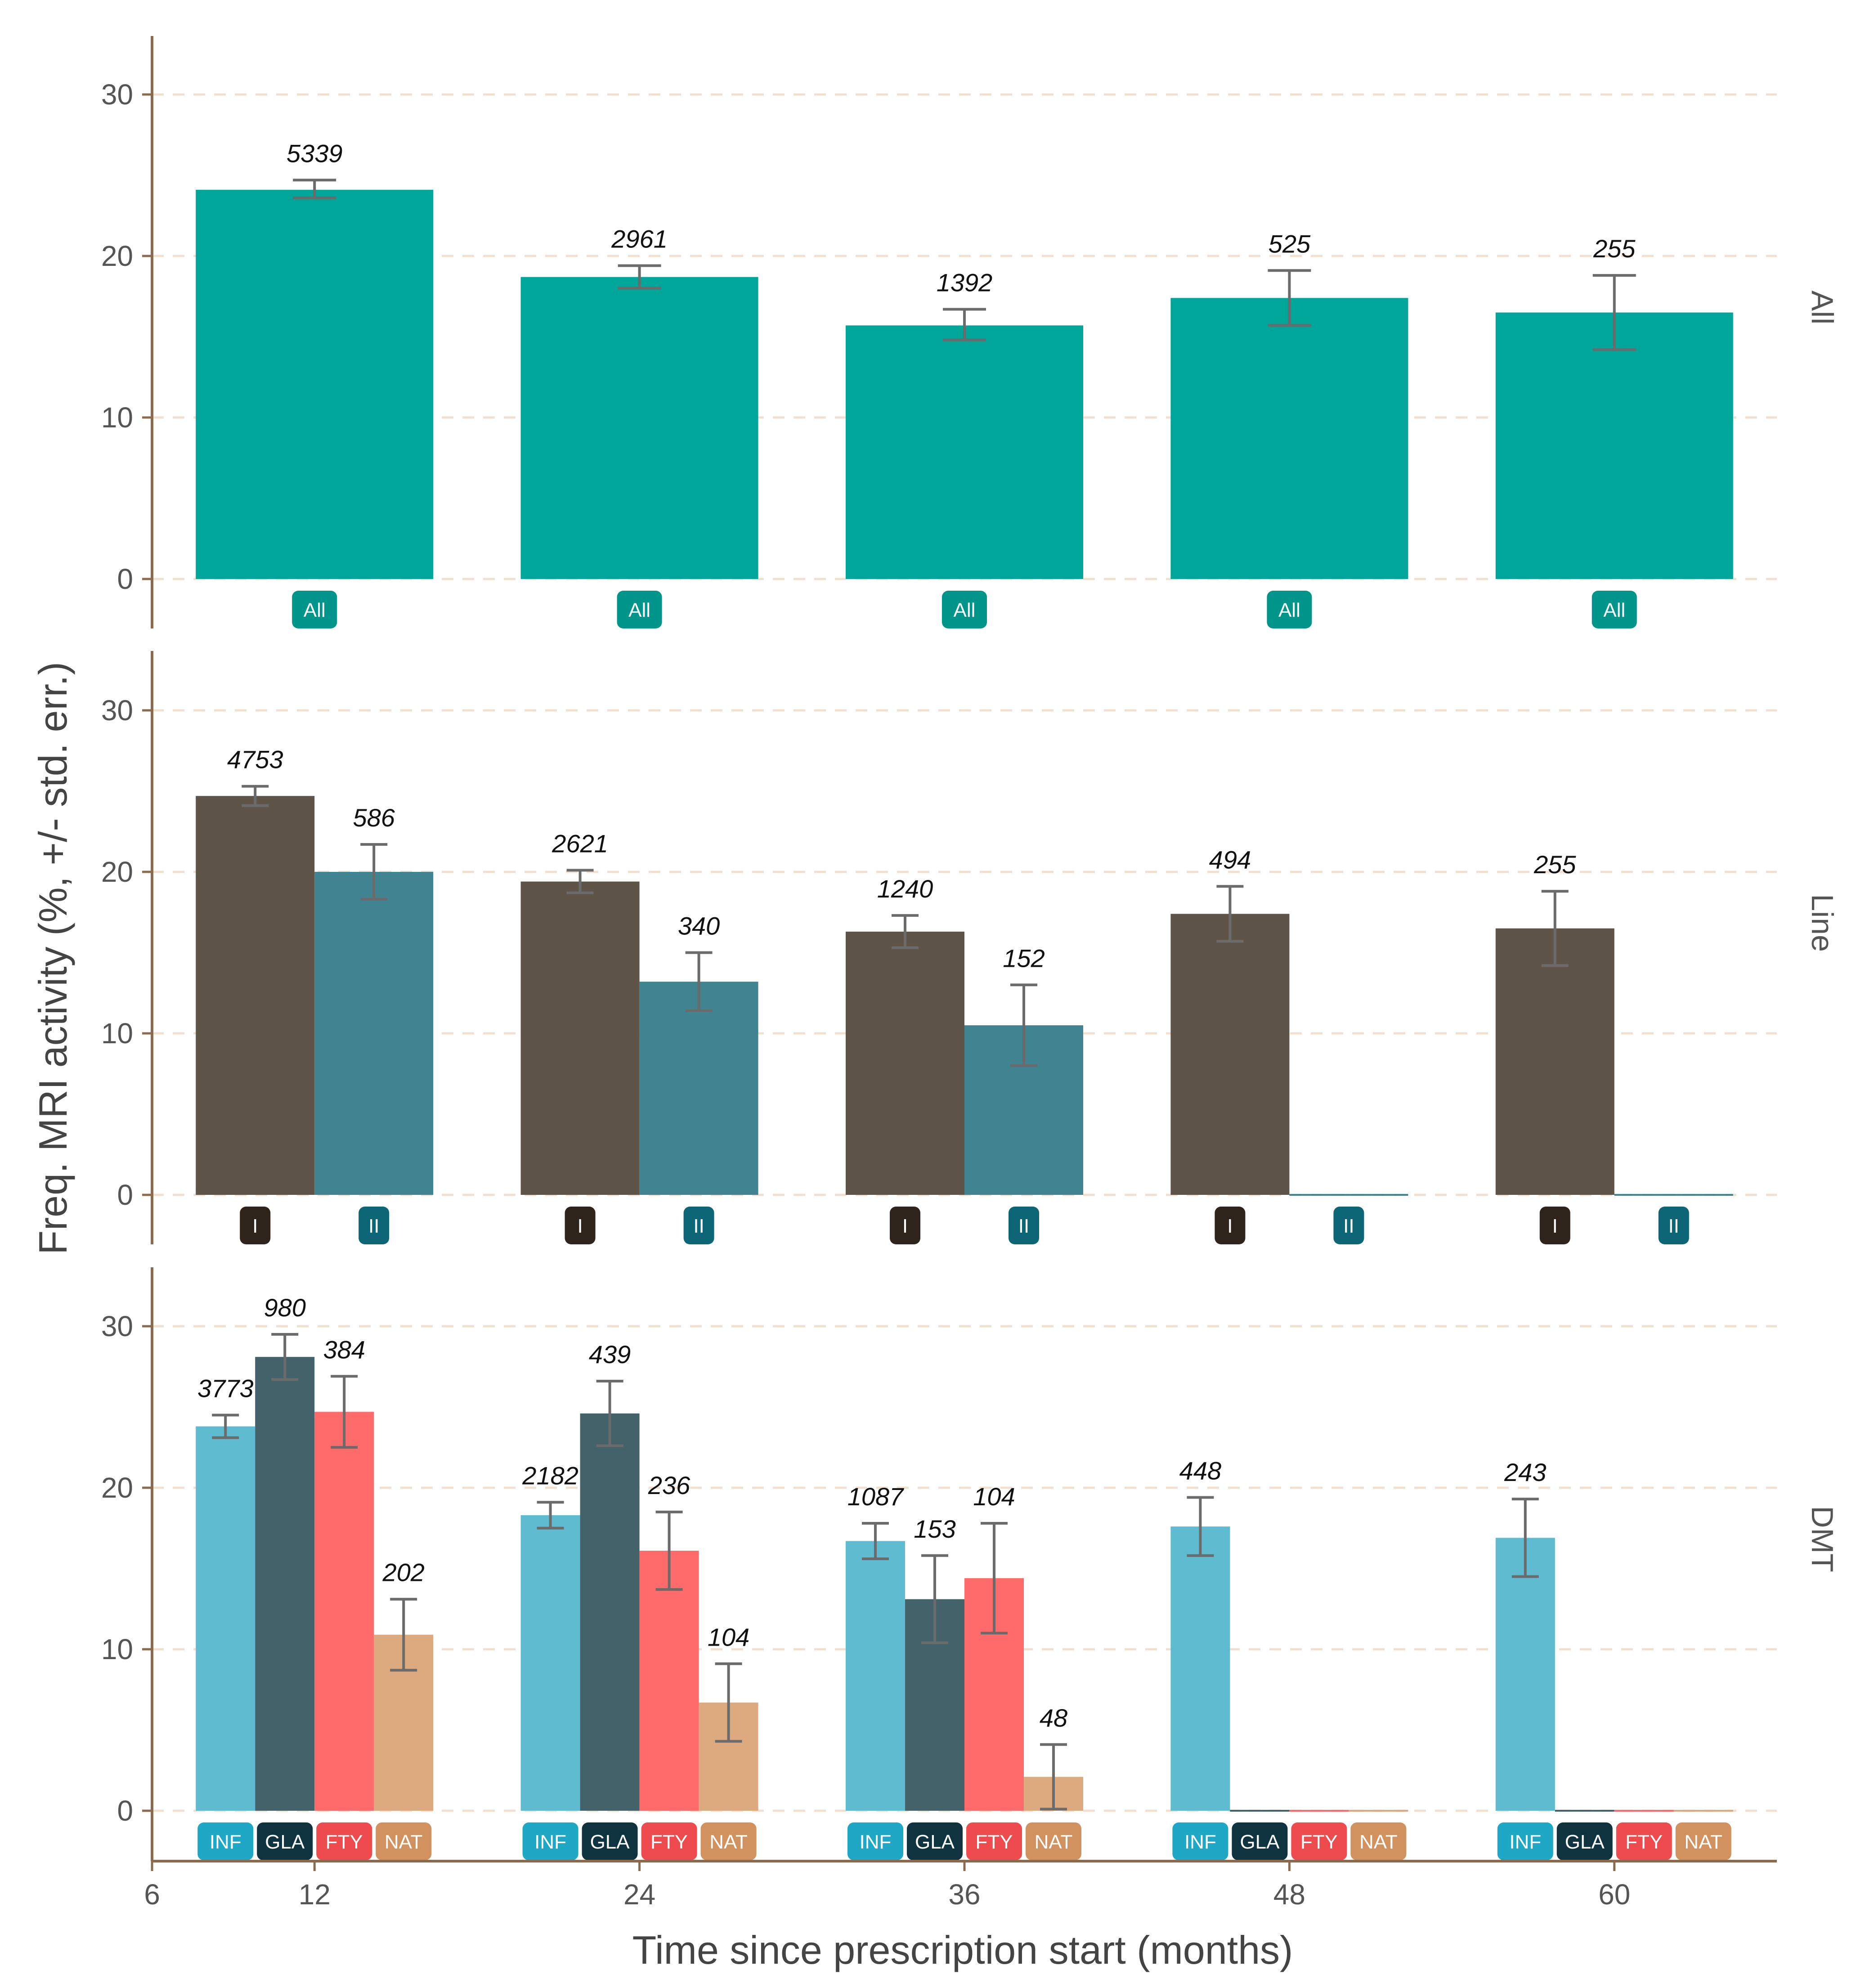 The image size is (1865, 1988). Describe the element at coordinates (255, 759) in the screenshot. I see `count-label: 4753` at that location.